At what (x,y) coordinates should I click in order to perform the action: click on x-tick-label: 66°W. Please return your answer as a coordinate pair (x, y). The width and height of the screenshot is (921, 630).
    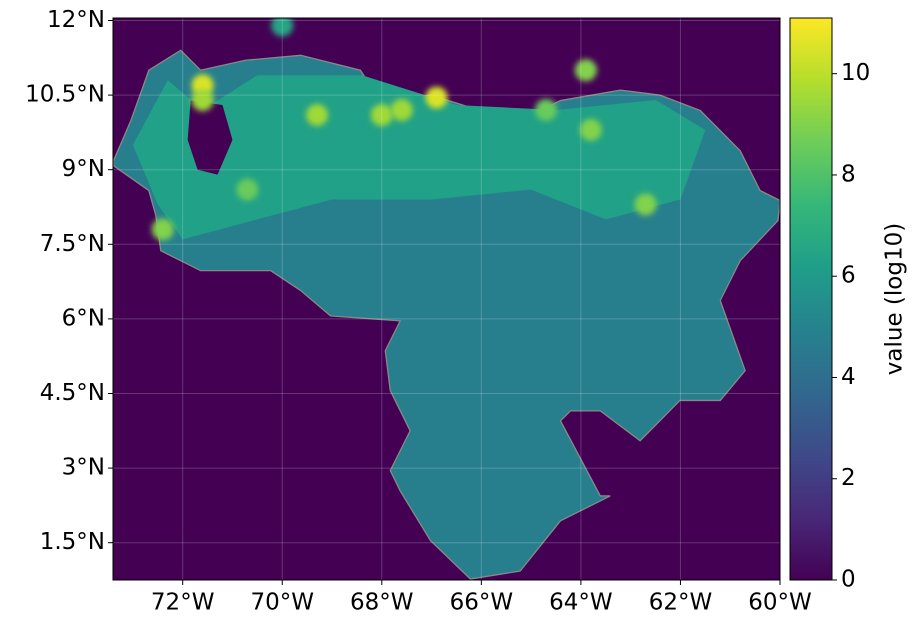
    Looking at the image, I should click on (482, 603).